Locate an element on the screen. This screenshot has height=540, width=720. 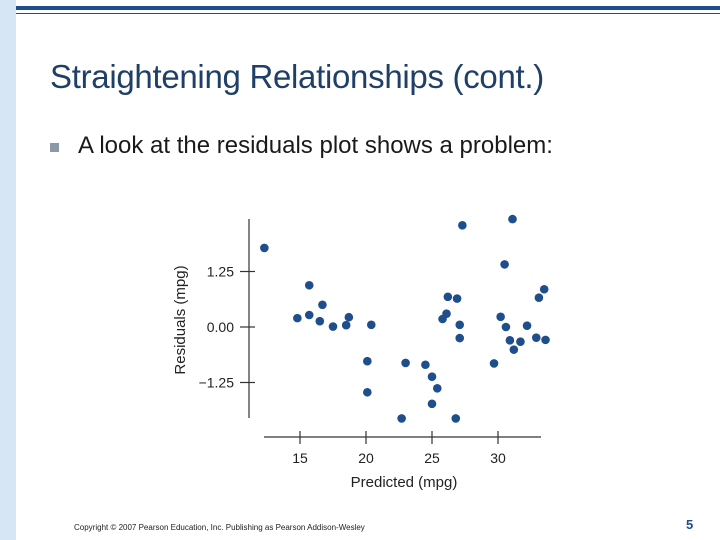
slide-title: Straightening Relationships (cont.) is located at coordinates (297, 76).